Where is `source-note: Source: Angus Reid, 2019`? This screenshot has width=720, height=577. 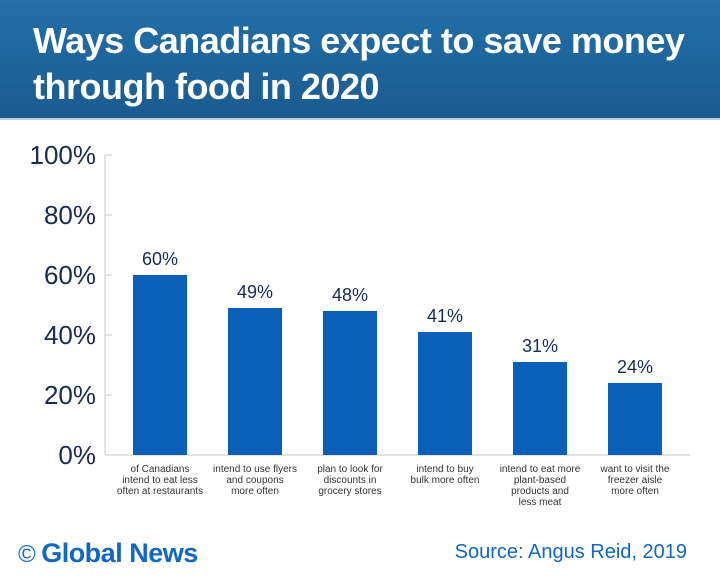
source-note: Source: Angus Reid, 2019 is located at coordinates (570, 552).